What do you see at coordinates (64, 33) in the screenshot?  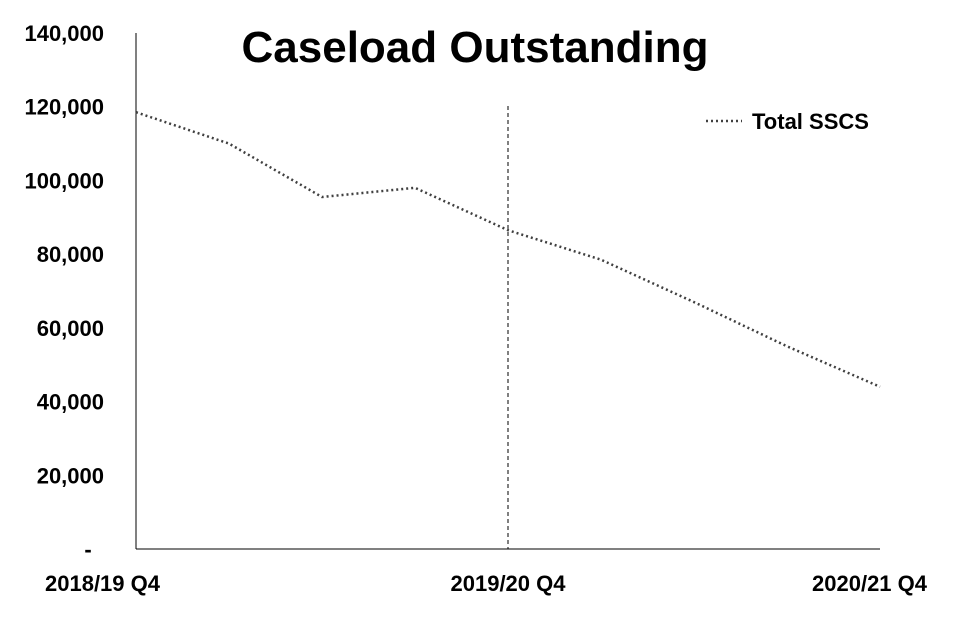 I see `y-tick-label: 140,000` at bounding box center [64, 33].